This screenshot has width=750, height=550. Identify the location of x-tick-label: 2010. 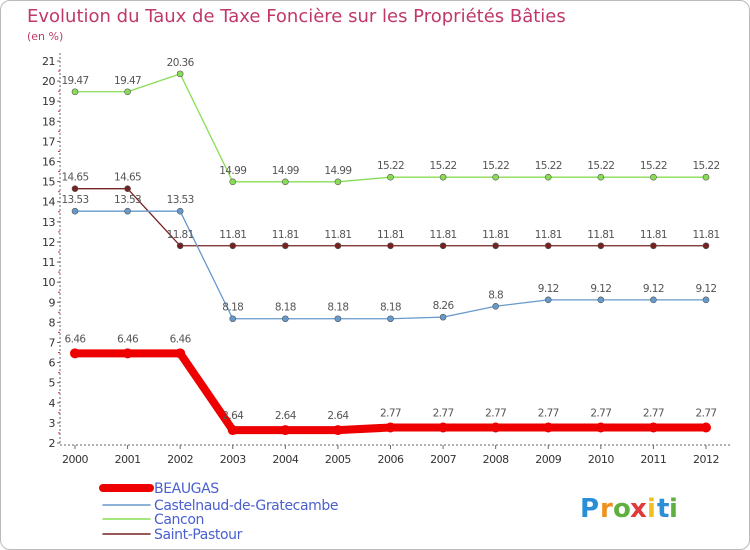
(601, 459).